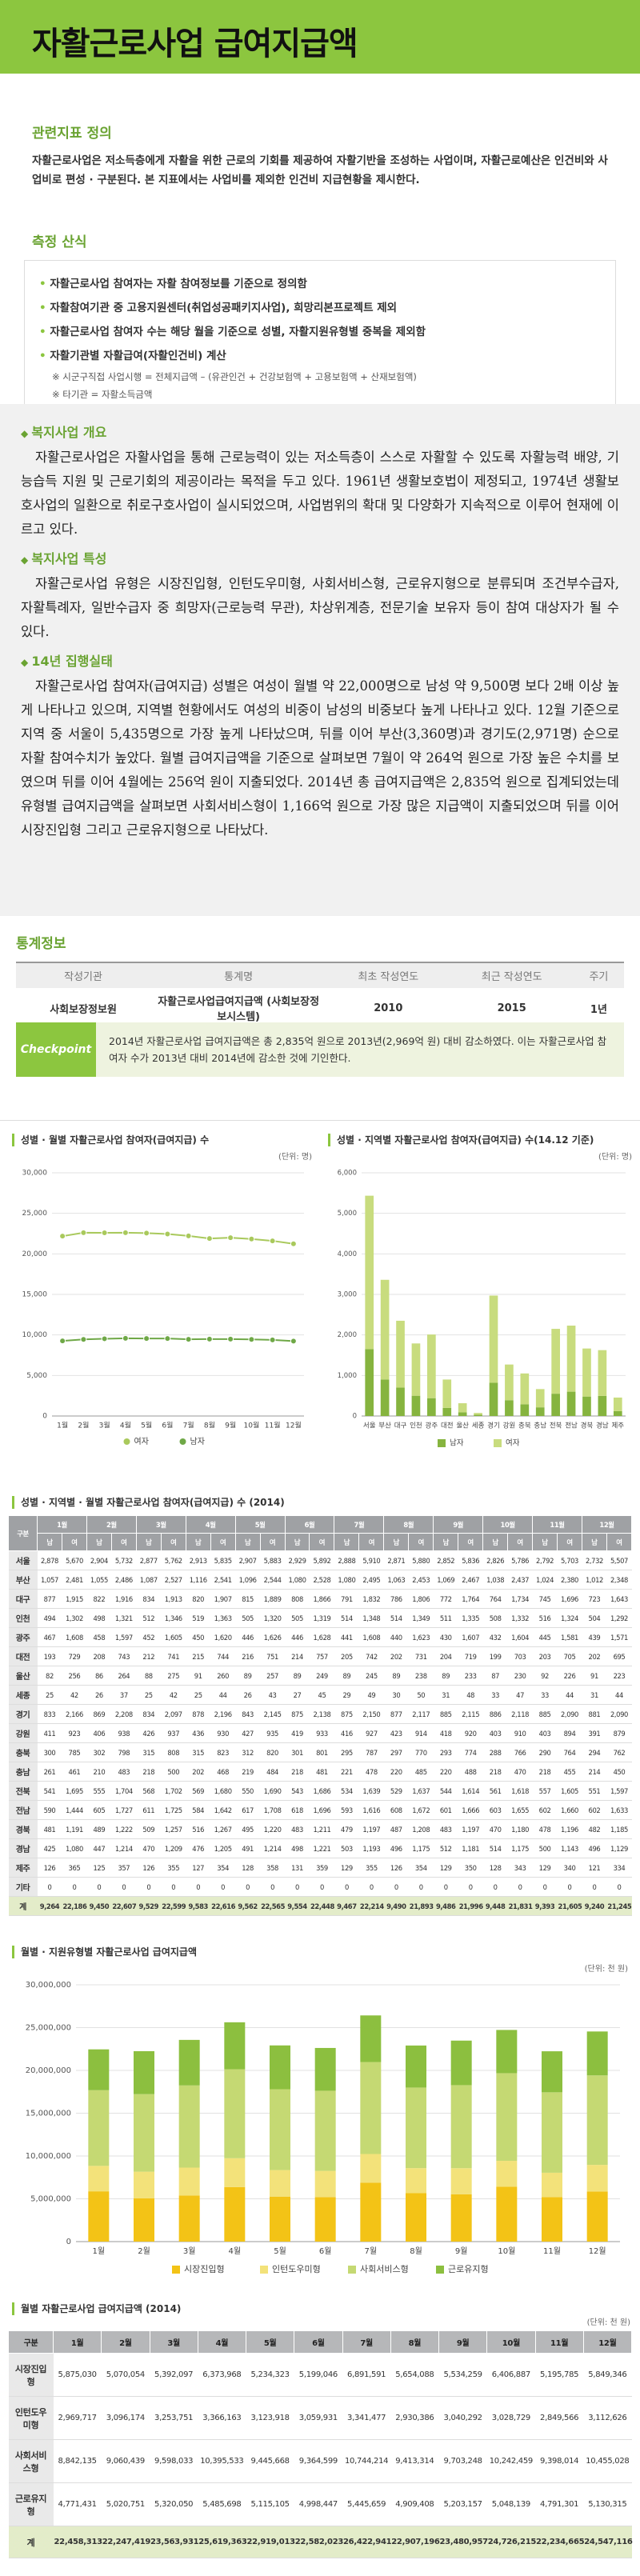 Image resolution: width=640 pixels, height=2576 pixels. I want to click on cell: 26, so click(248, 1695).